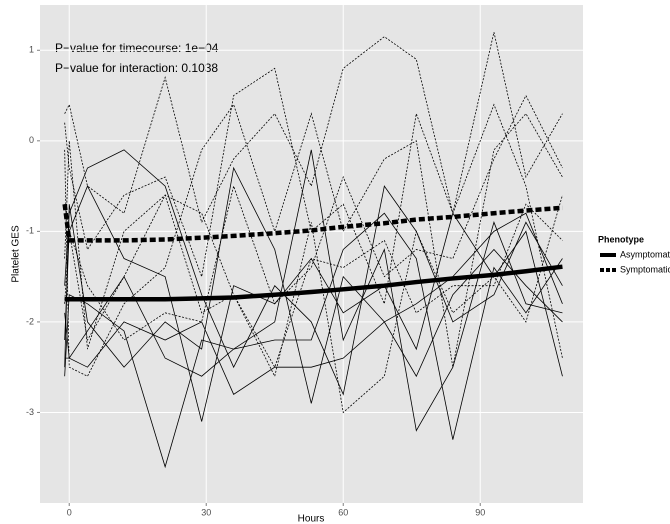 This screenshot has height=524, width=670. I want to click on x-tick-label: 0, so click(69, 512).